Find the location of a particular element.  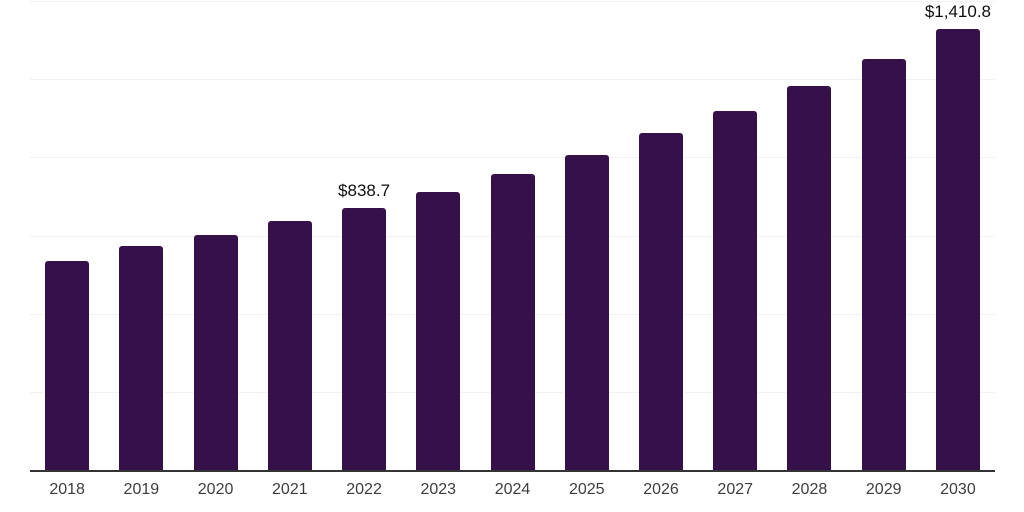

bar-2018 is located at coordinates (67, 365).